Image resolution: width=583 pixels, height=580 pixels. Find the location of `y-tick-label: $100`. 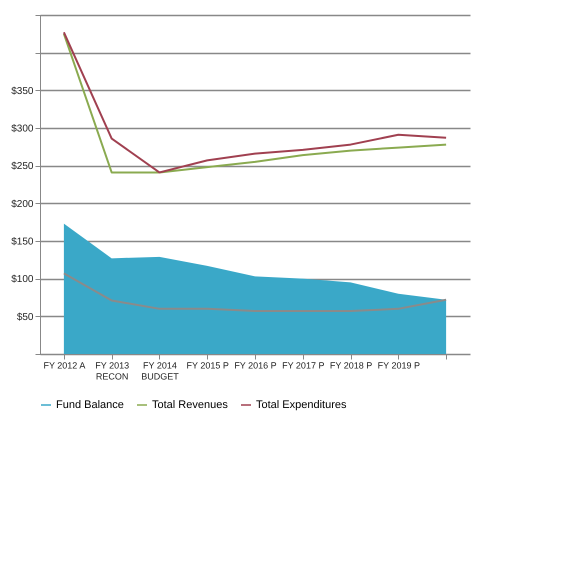

y-tick-label: $100 is located at coordinates (22, 280).